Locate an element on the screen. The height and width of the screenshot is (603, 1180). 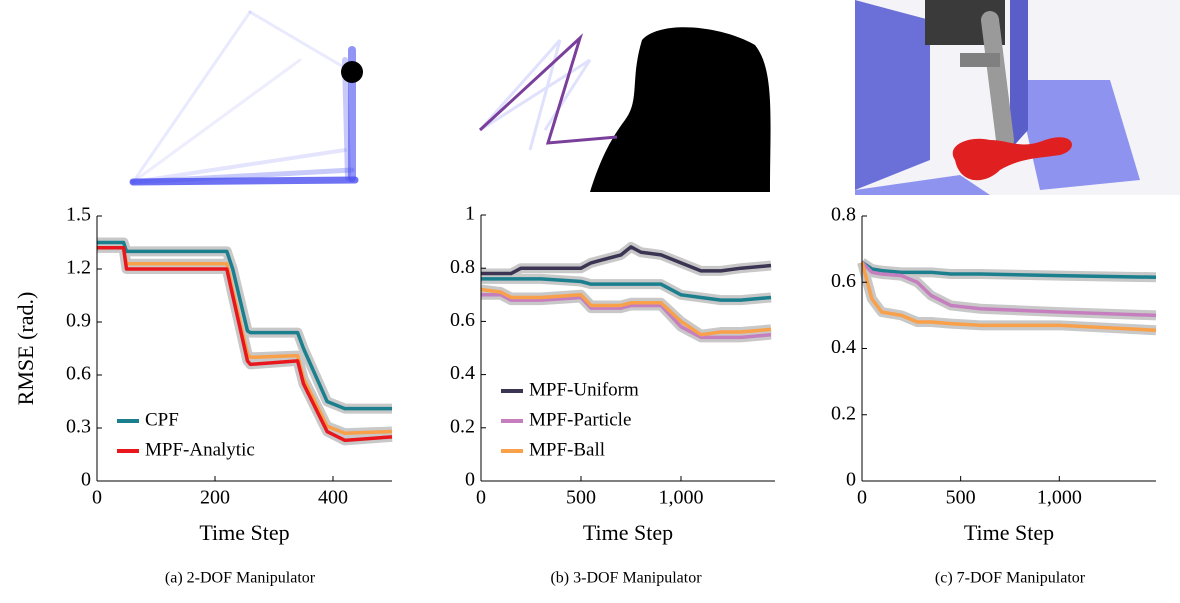
y-axis-title: RMSE (rad.) is located at coordinates (25, 349).